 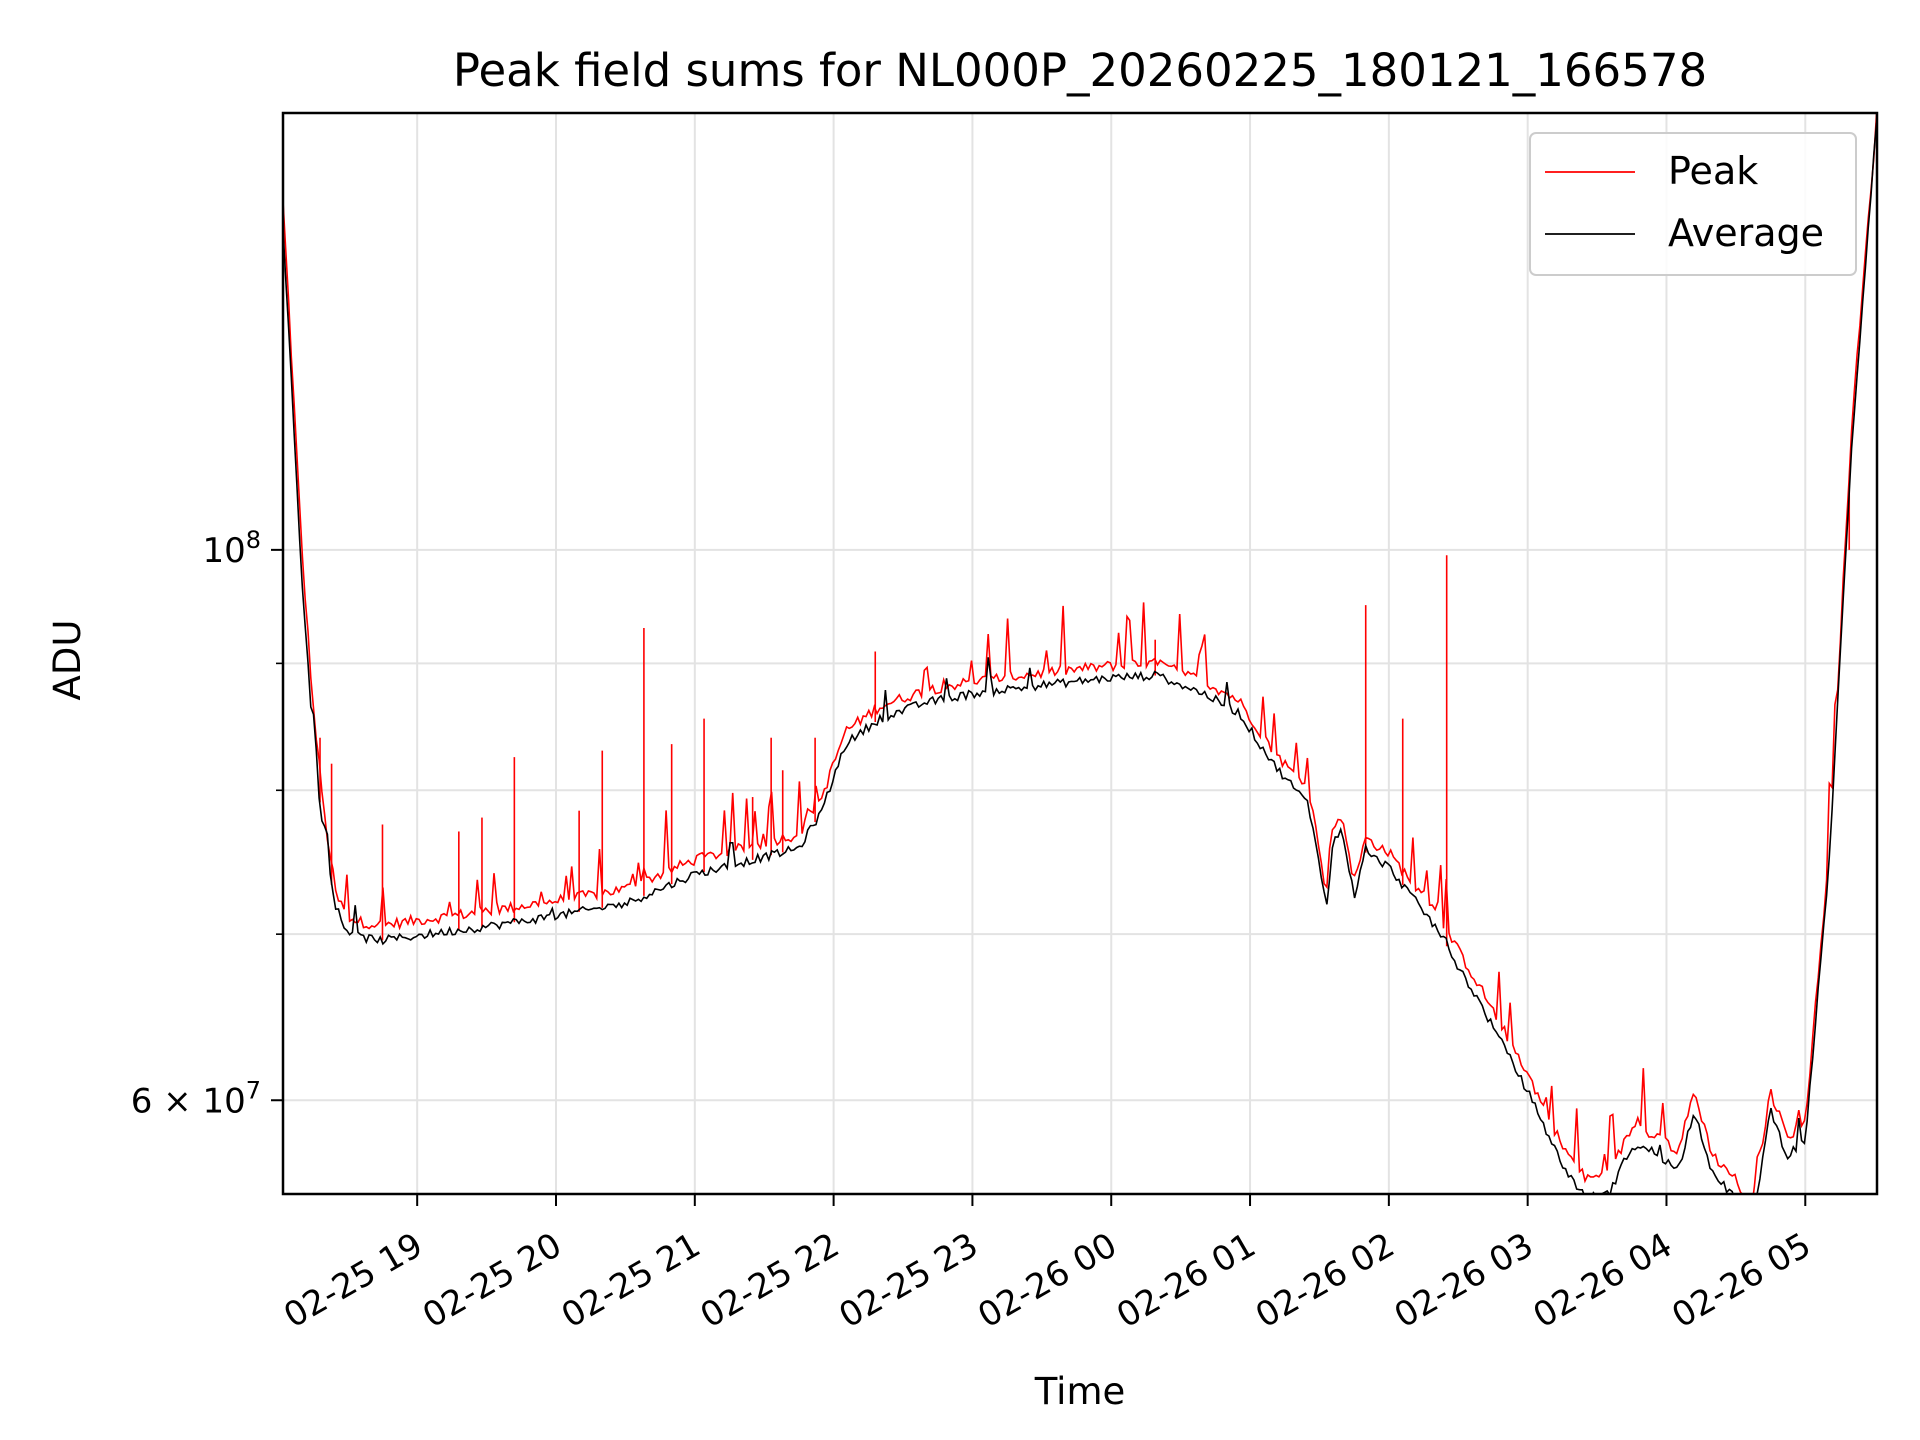 What do you see at coordinates (207, 823) in the screenshot?
I see `y-axis: 108 6 × 107` at bounding box center [207, 823].